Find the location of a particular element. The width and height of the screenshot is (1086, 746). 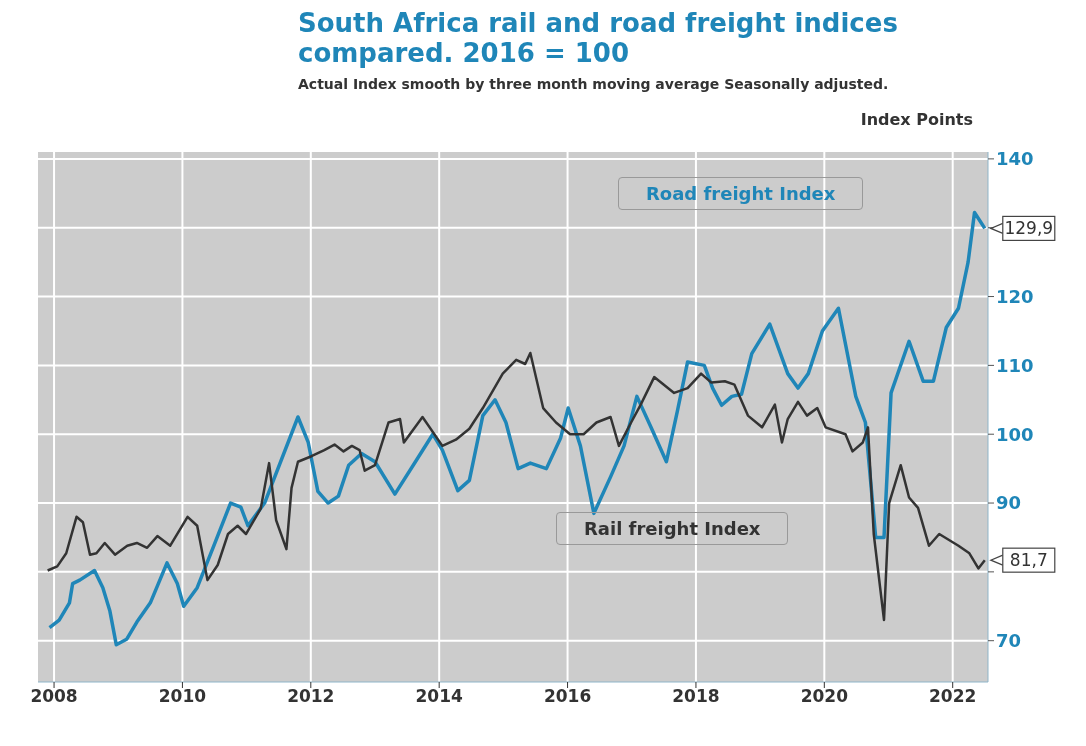

x-tick-label: 2020 is located at coordinates (824, 696).